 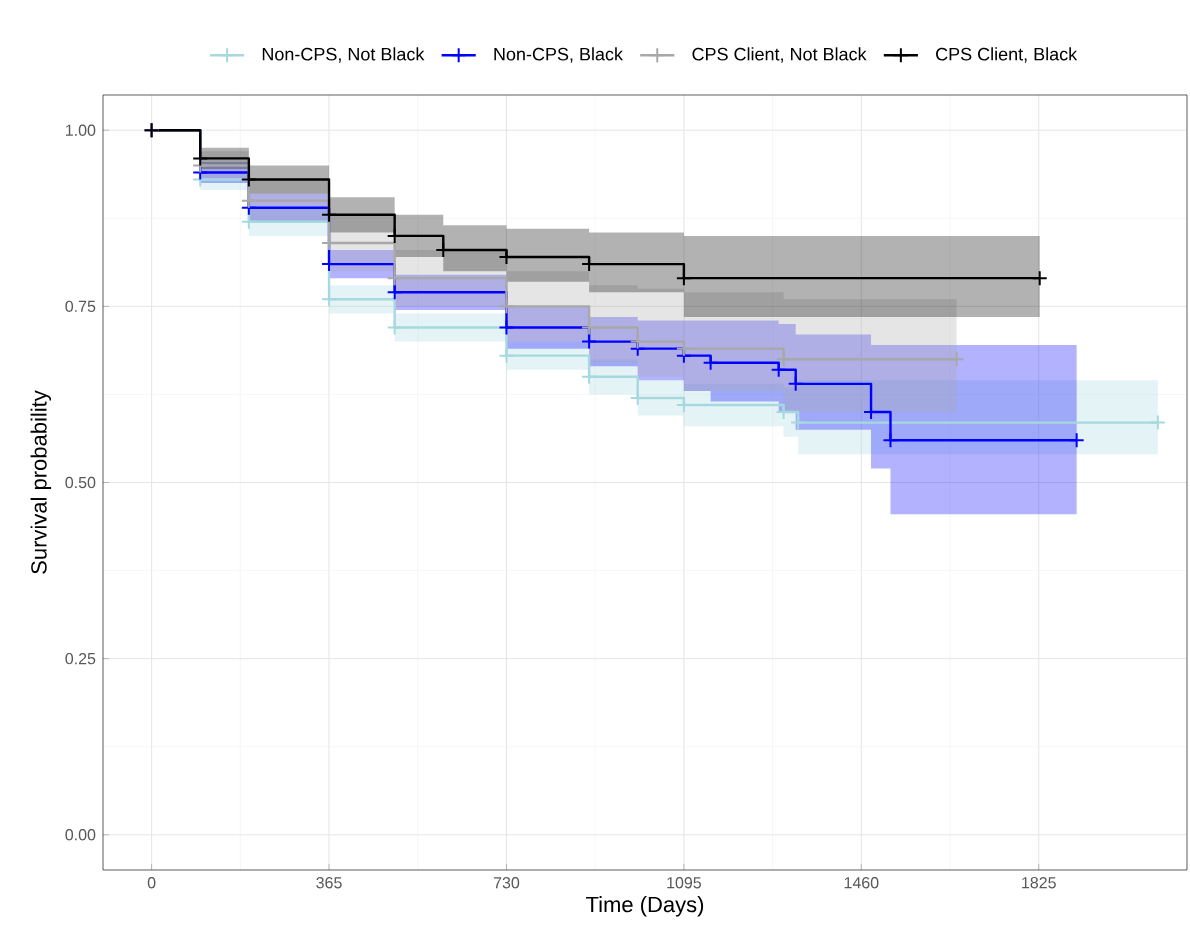 I want to click on legend-label: Non-CPS, Black, so click(x=558, y=55).